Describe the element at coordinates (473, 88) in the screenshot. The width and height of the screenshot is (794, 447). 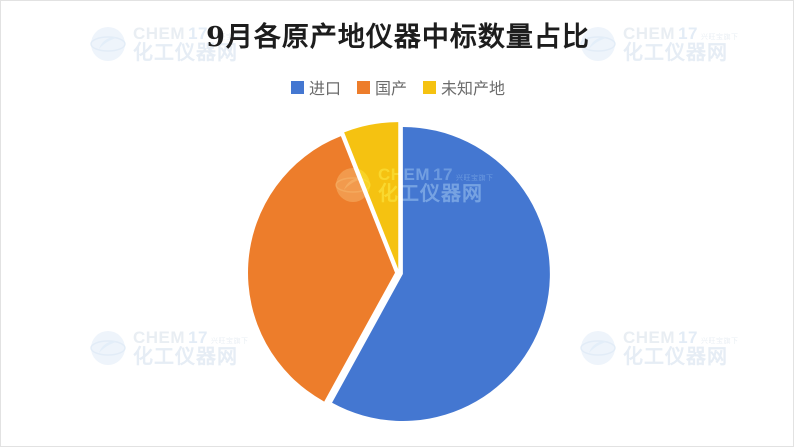
I see `legend-label: 未知产地` at that location.